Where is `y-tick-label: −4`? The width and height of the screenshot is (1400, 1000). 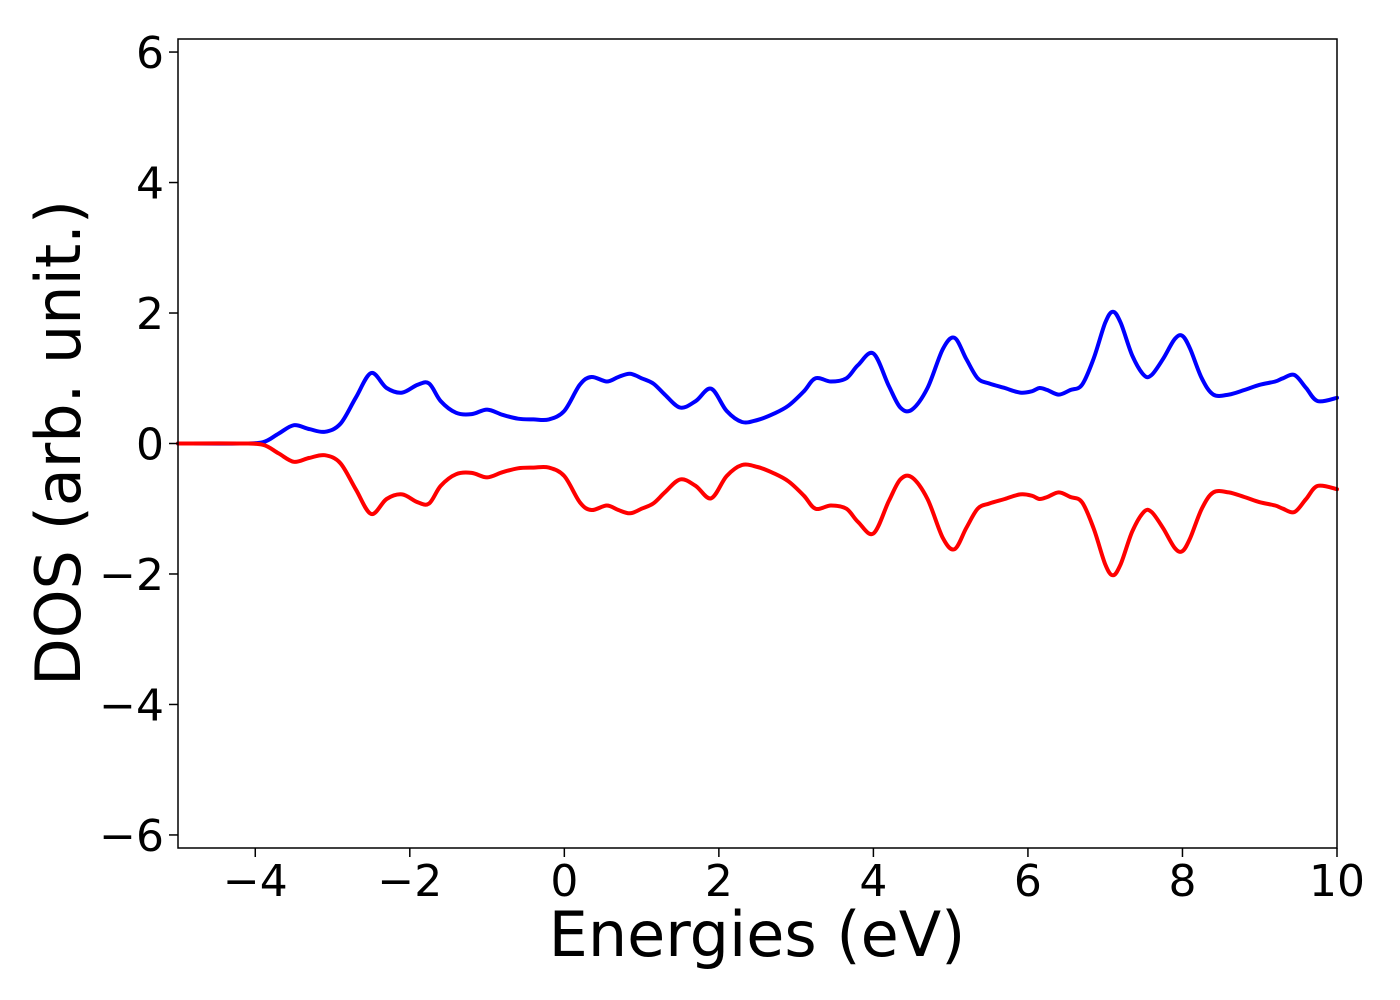 y-tick-label: −4 is located at coordinates (131, 705).